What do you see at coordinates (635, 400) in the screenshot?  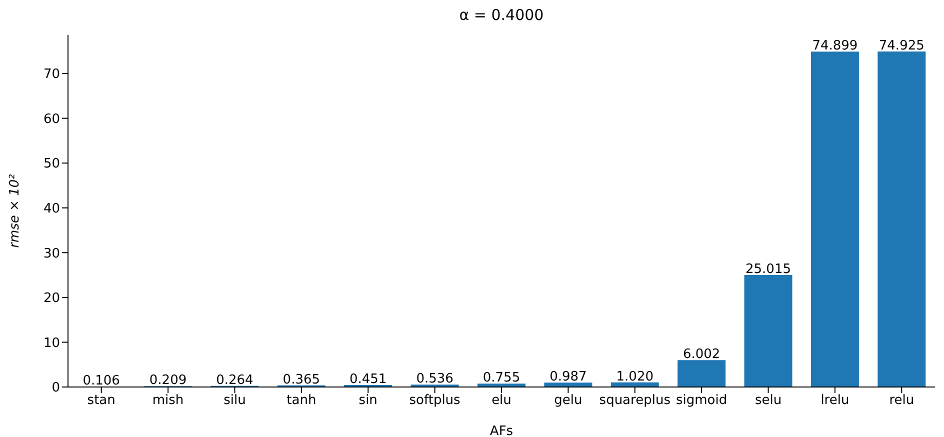 I see `x-tick-label: squareplus` at bounding box center [635, 400].